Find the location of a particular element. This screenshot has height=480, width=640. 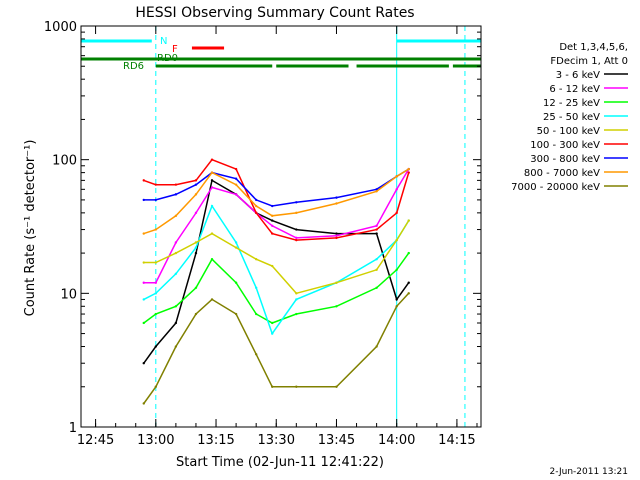

flag-label-rd6: RD6 is located at coordinates (133, 66).